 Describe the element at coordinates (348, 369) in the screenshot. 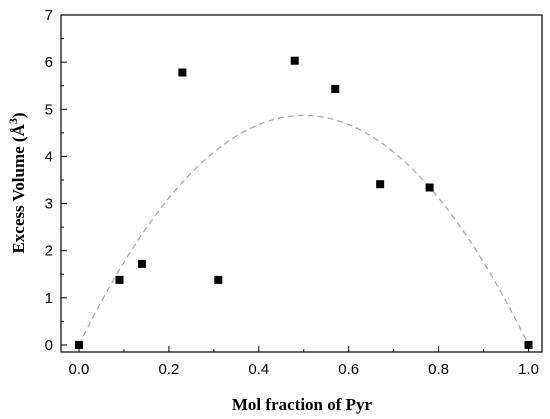

I see `x-tick-label: 0.6` at that location.